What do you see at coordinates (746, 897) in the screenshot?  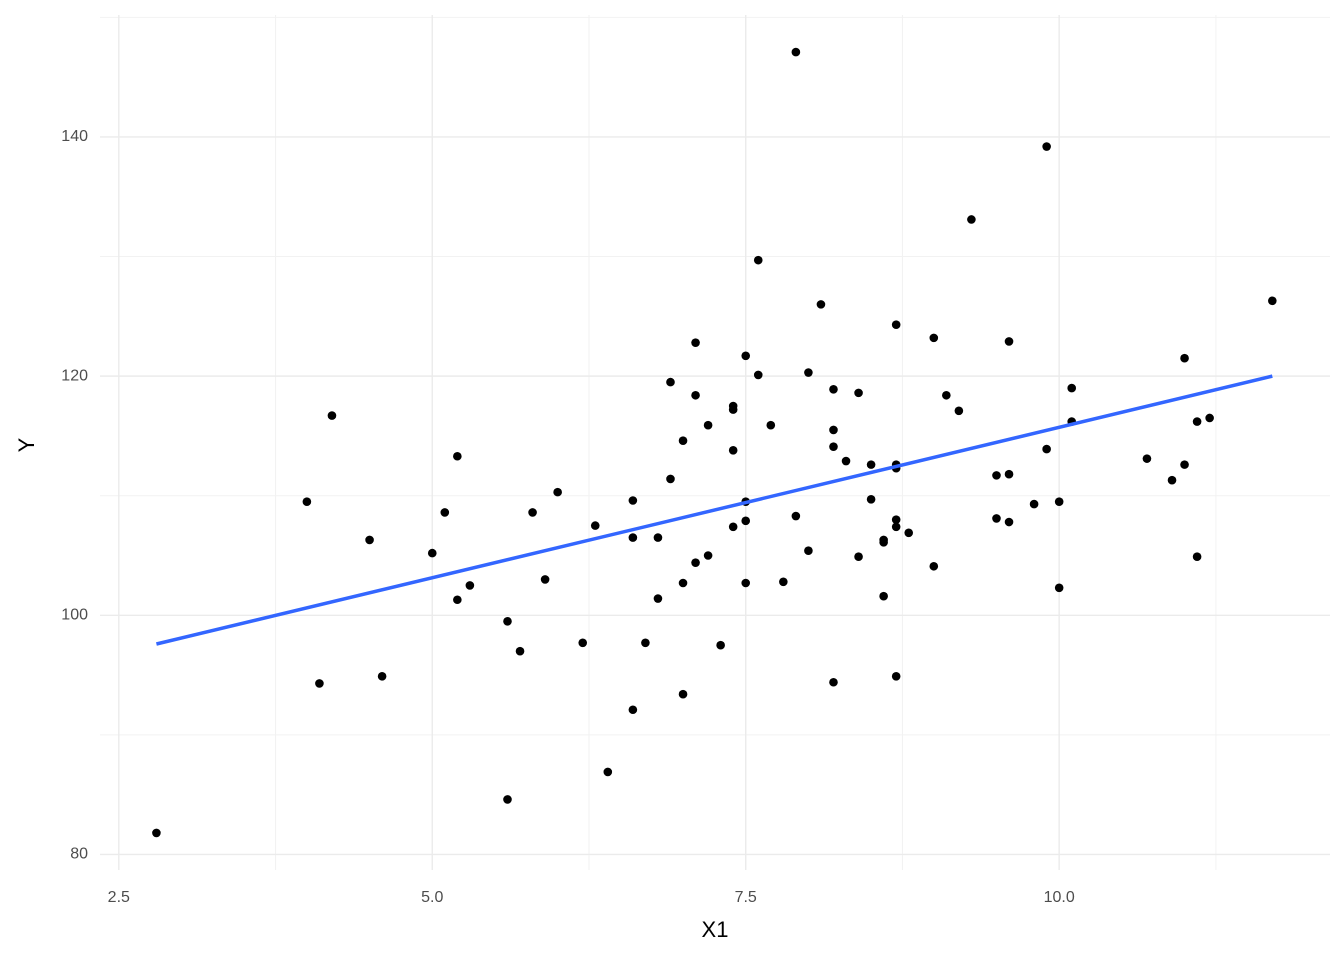 I see `x-tick-label: 7.5` at bounding box center [746, 897].